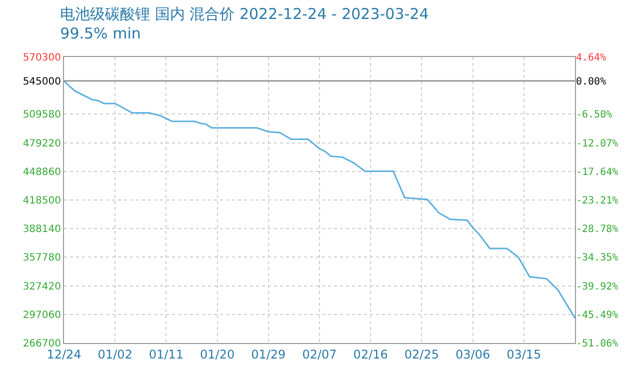 The width and height of the screenshot is (640, 382). Describe the element at coordinates (41, 258) in the screenshot. I see `y-tick-label: 357780` at that location.